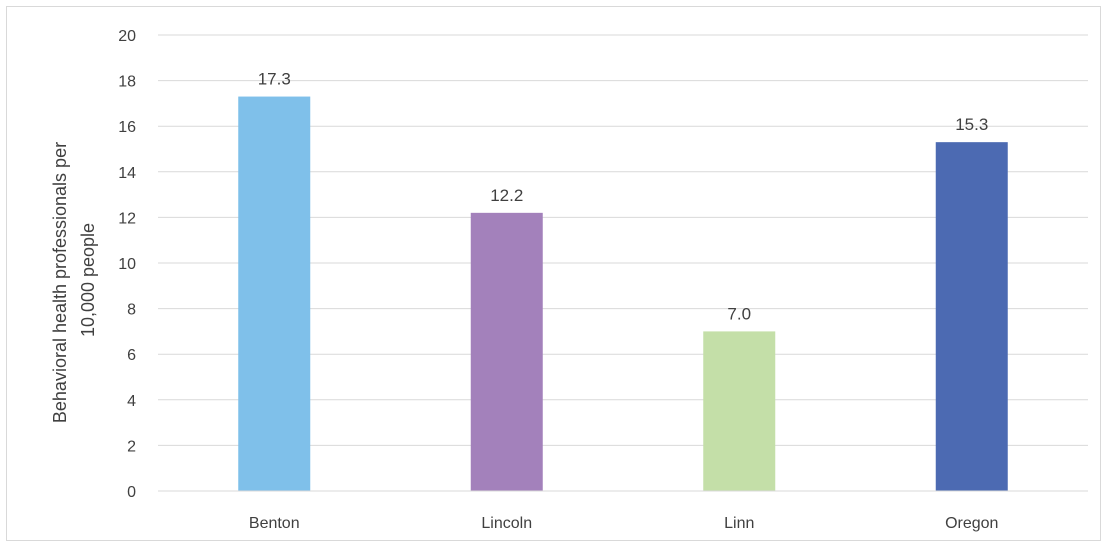  What do you see at coordinates (506, 351) in the screenshot?
I see `bar-lincoln` at bounding box center [506, 351].